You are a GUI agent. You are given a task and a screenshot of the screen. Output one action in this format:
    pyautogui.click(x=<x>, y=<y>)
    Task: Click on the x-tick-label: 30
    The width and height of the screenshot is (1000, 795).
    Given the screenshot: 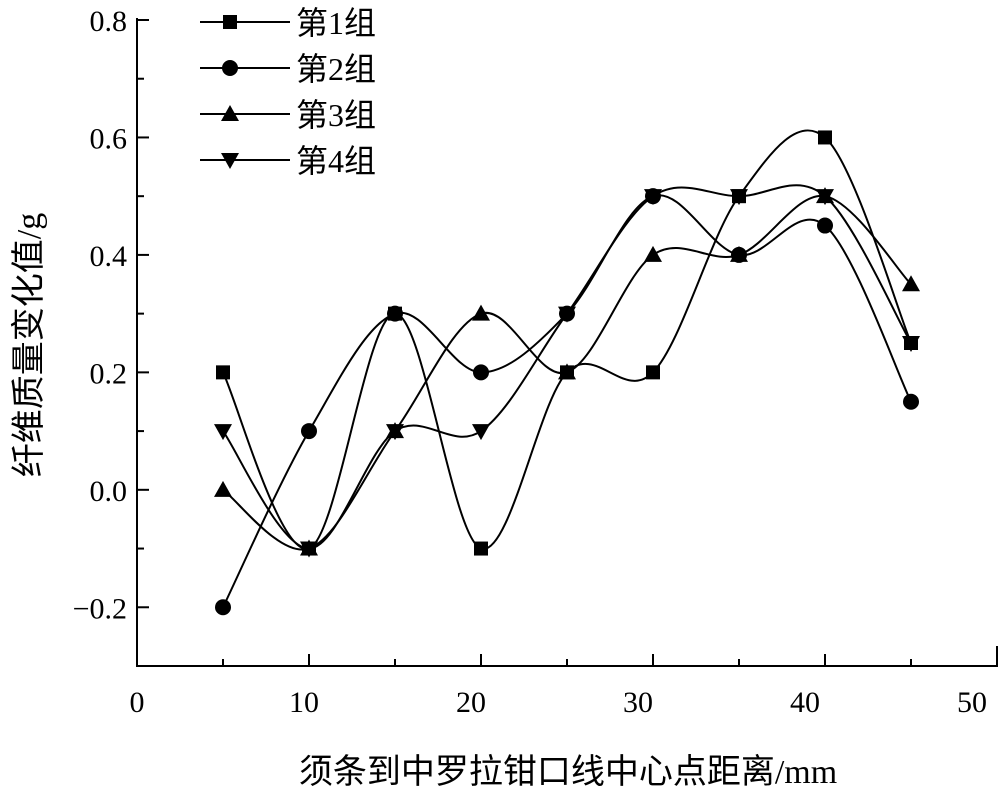 What is the action you would take?
    pyautogui.click(x=638, y=702)
    